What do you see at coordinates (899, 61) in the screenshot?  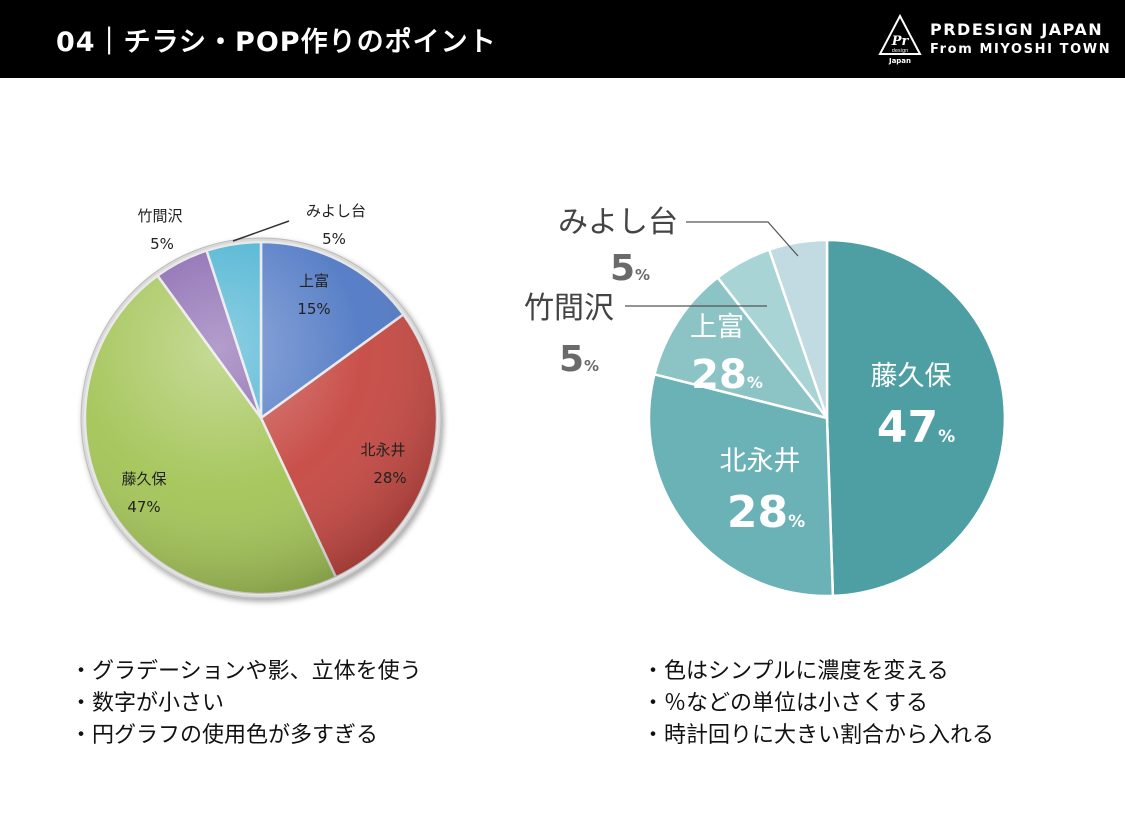 I see `svg-text: Japan` at bounding box center [899, 61].